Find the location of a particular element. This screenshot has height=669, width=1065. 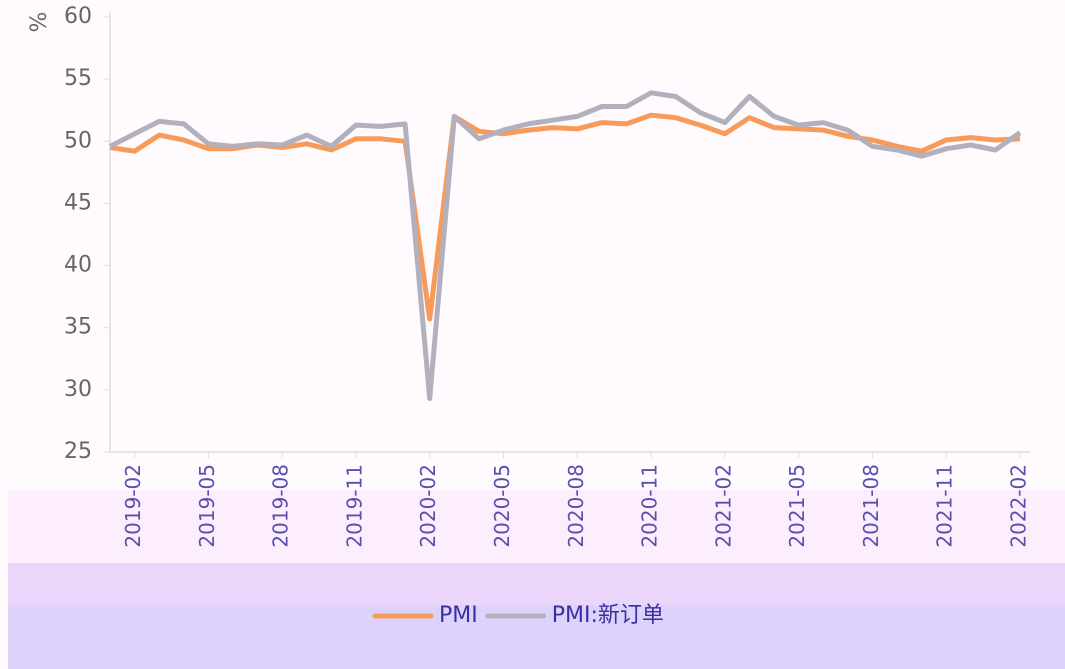

y-tick-label: 50 is located at coordinates (78, 140).